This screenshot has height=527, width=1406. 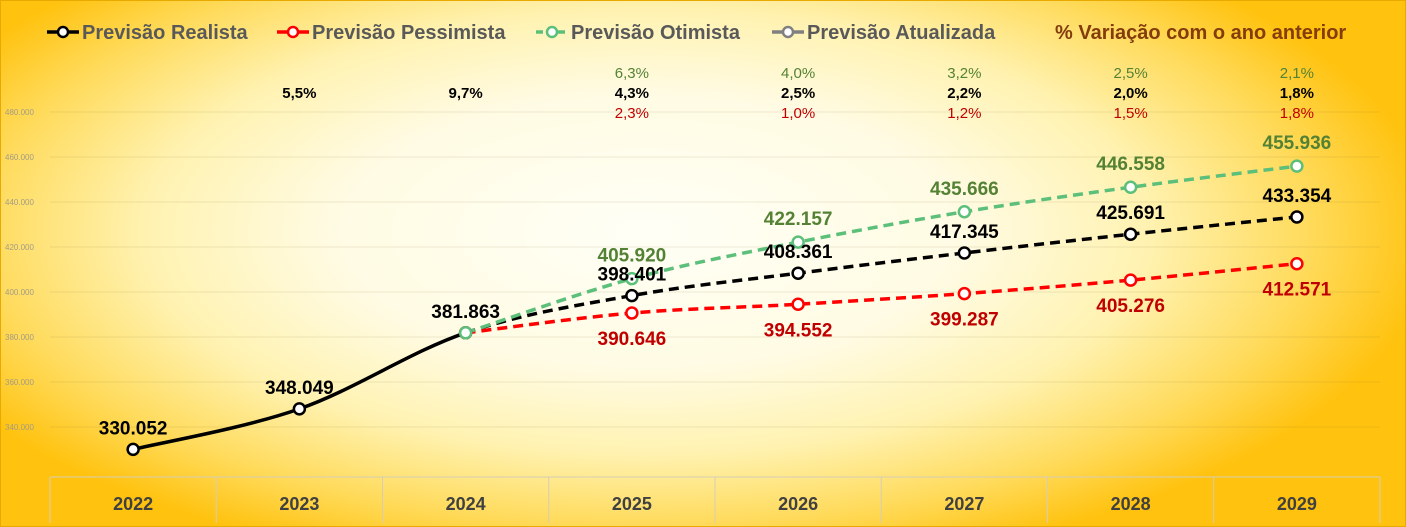 I want to click on series-line-previsao-pessimista-dashed, so click(x=881, y=298).